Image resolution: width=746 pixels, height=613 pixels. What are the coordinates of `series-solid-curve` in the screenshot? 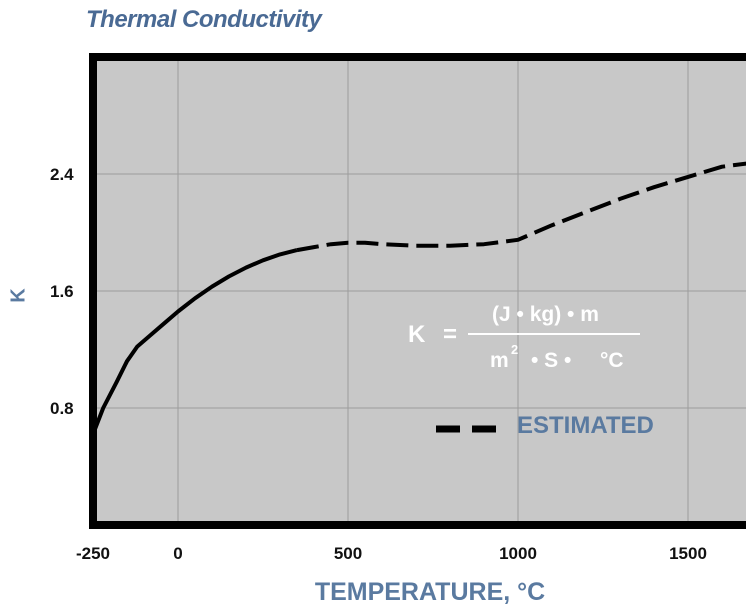 It's located at (194, 342).